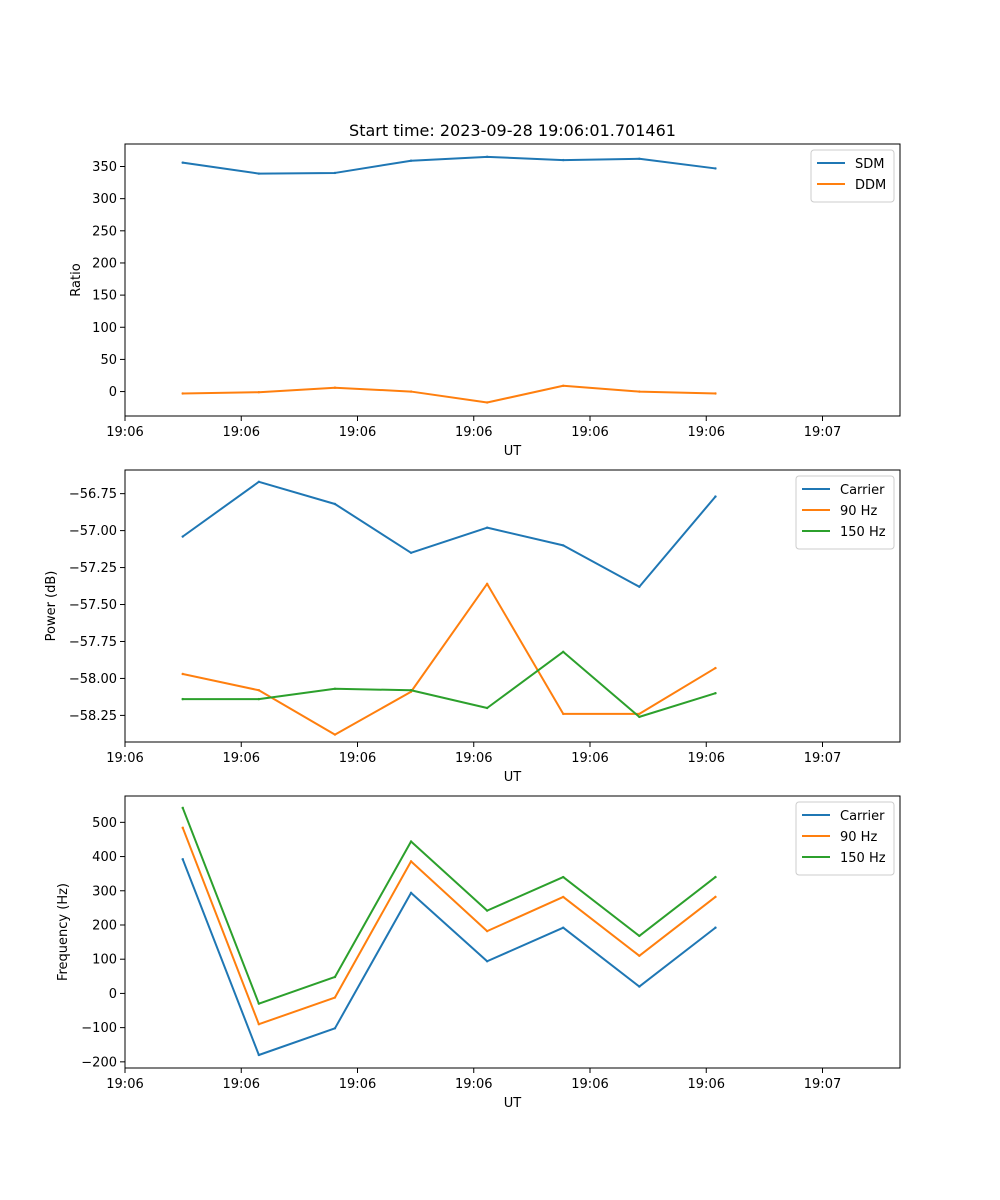 The image size is (1000, 1200). I want to click on ratio-legend: SDM DDM, so click(852, 176).